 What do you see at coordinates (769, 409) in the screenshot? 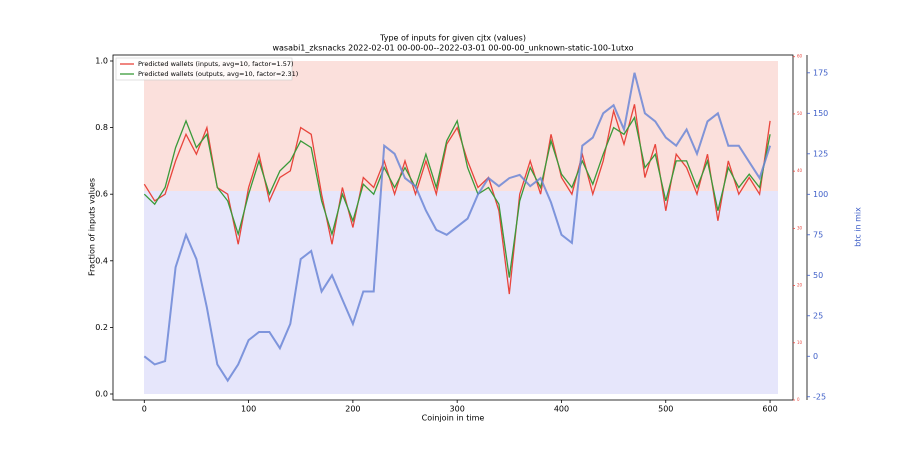
I see `x-tick-label: 600` at bounding box center [769, 409].